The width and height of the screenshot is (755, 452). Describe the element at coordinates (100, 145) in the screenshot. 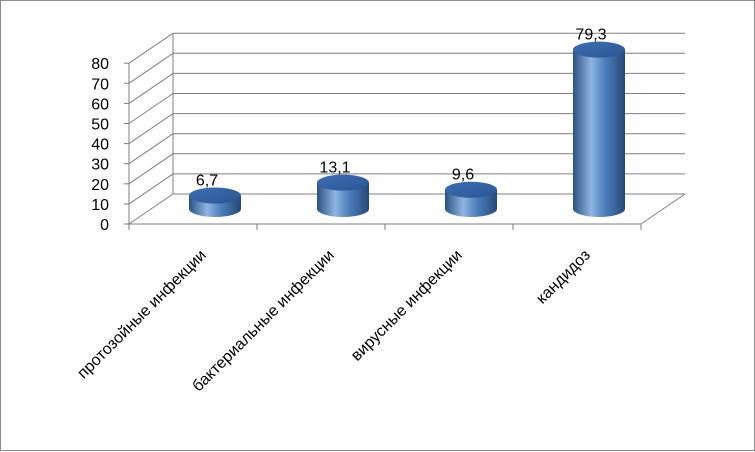

I see `y-tick-label: 40` at that location.